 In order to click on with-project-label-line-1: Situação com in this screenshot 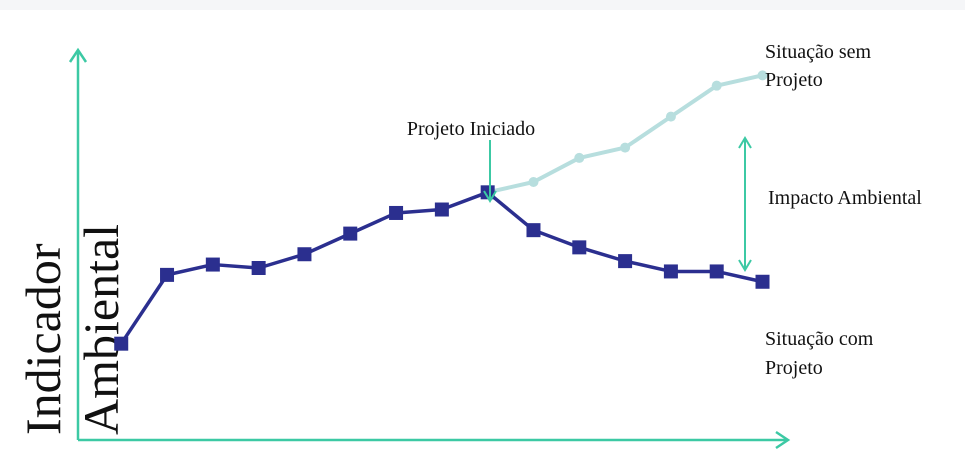, I will do `click(819, 339)`.